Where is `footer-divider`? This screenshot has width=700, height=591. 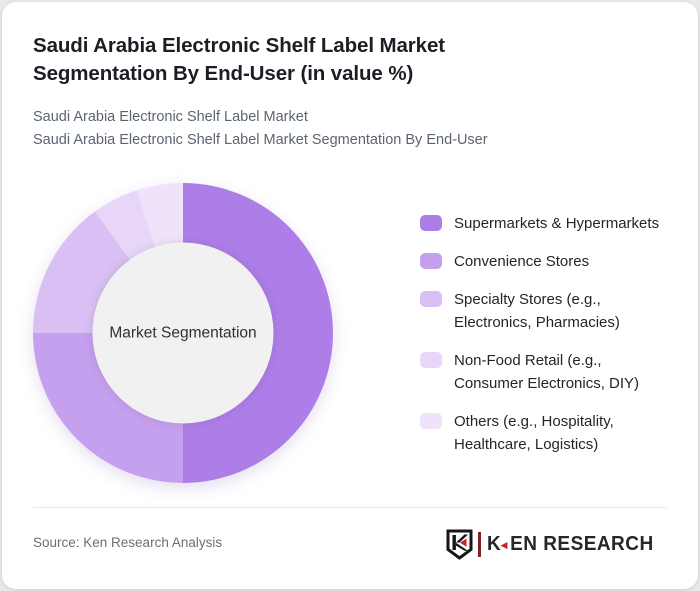 footer-divider is located at coordinates (350, 507).